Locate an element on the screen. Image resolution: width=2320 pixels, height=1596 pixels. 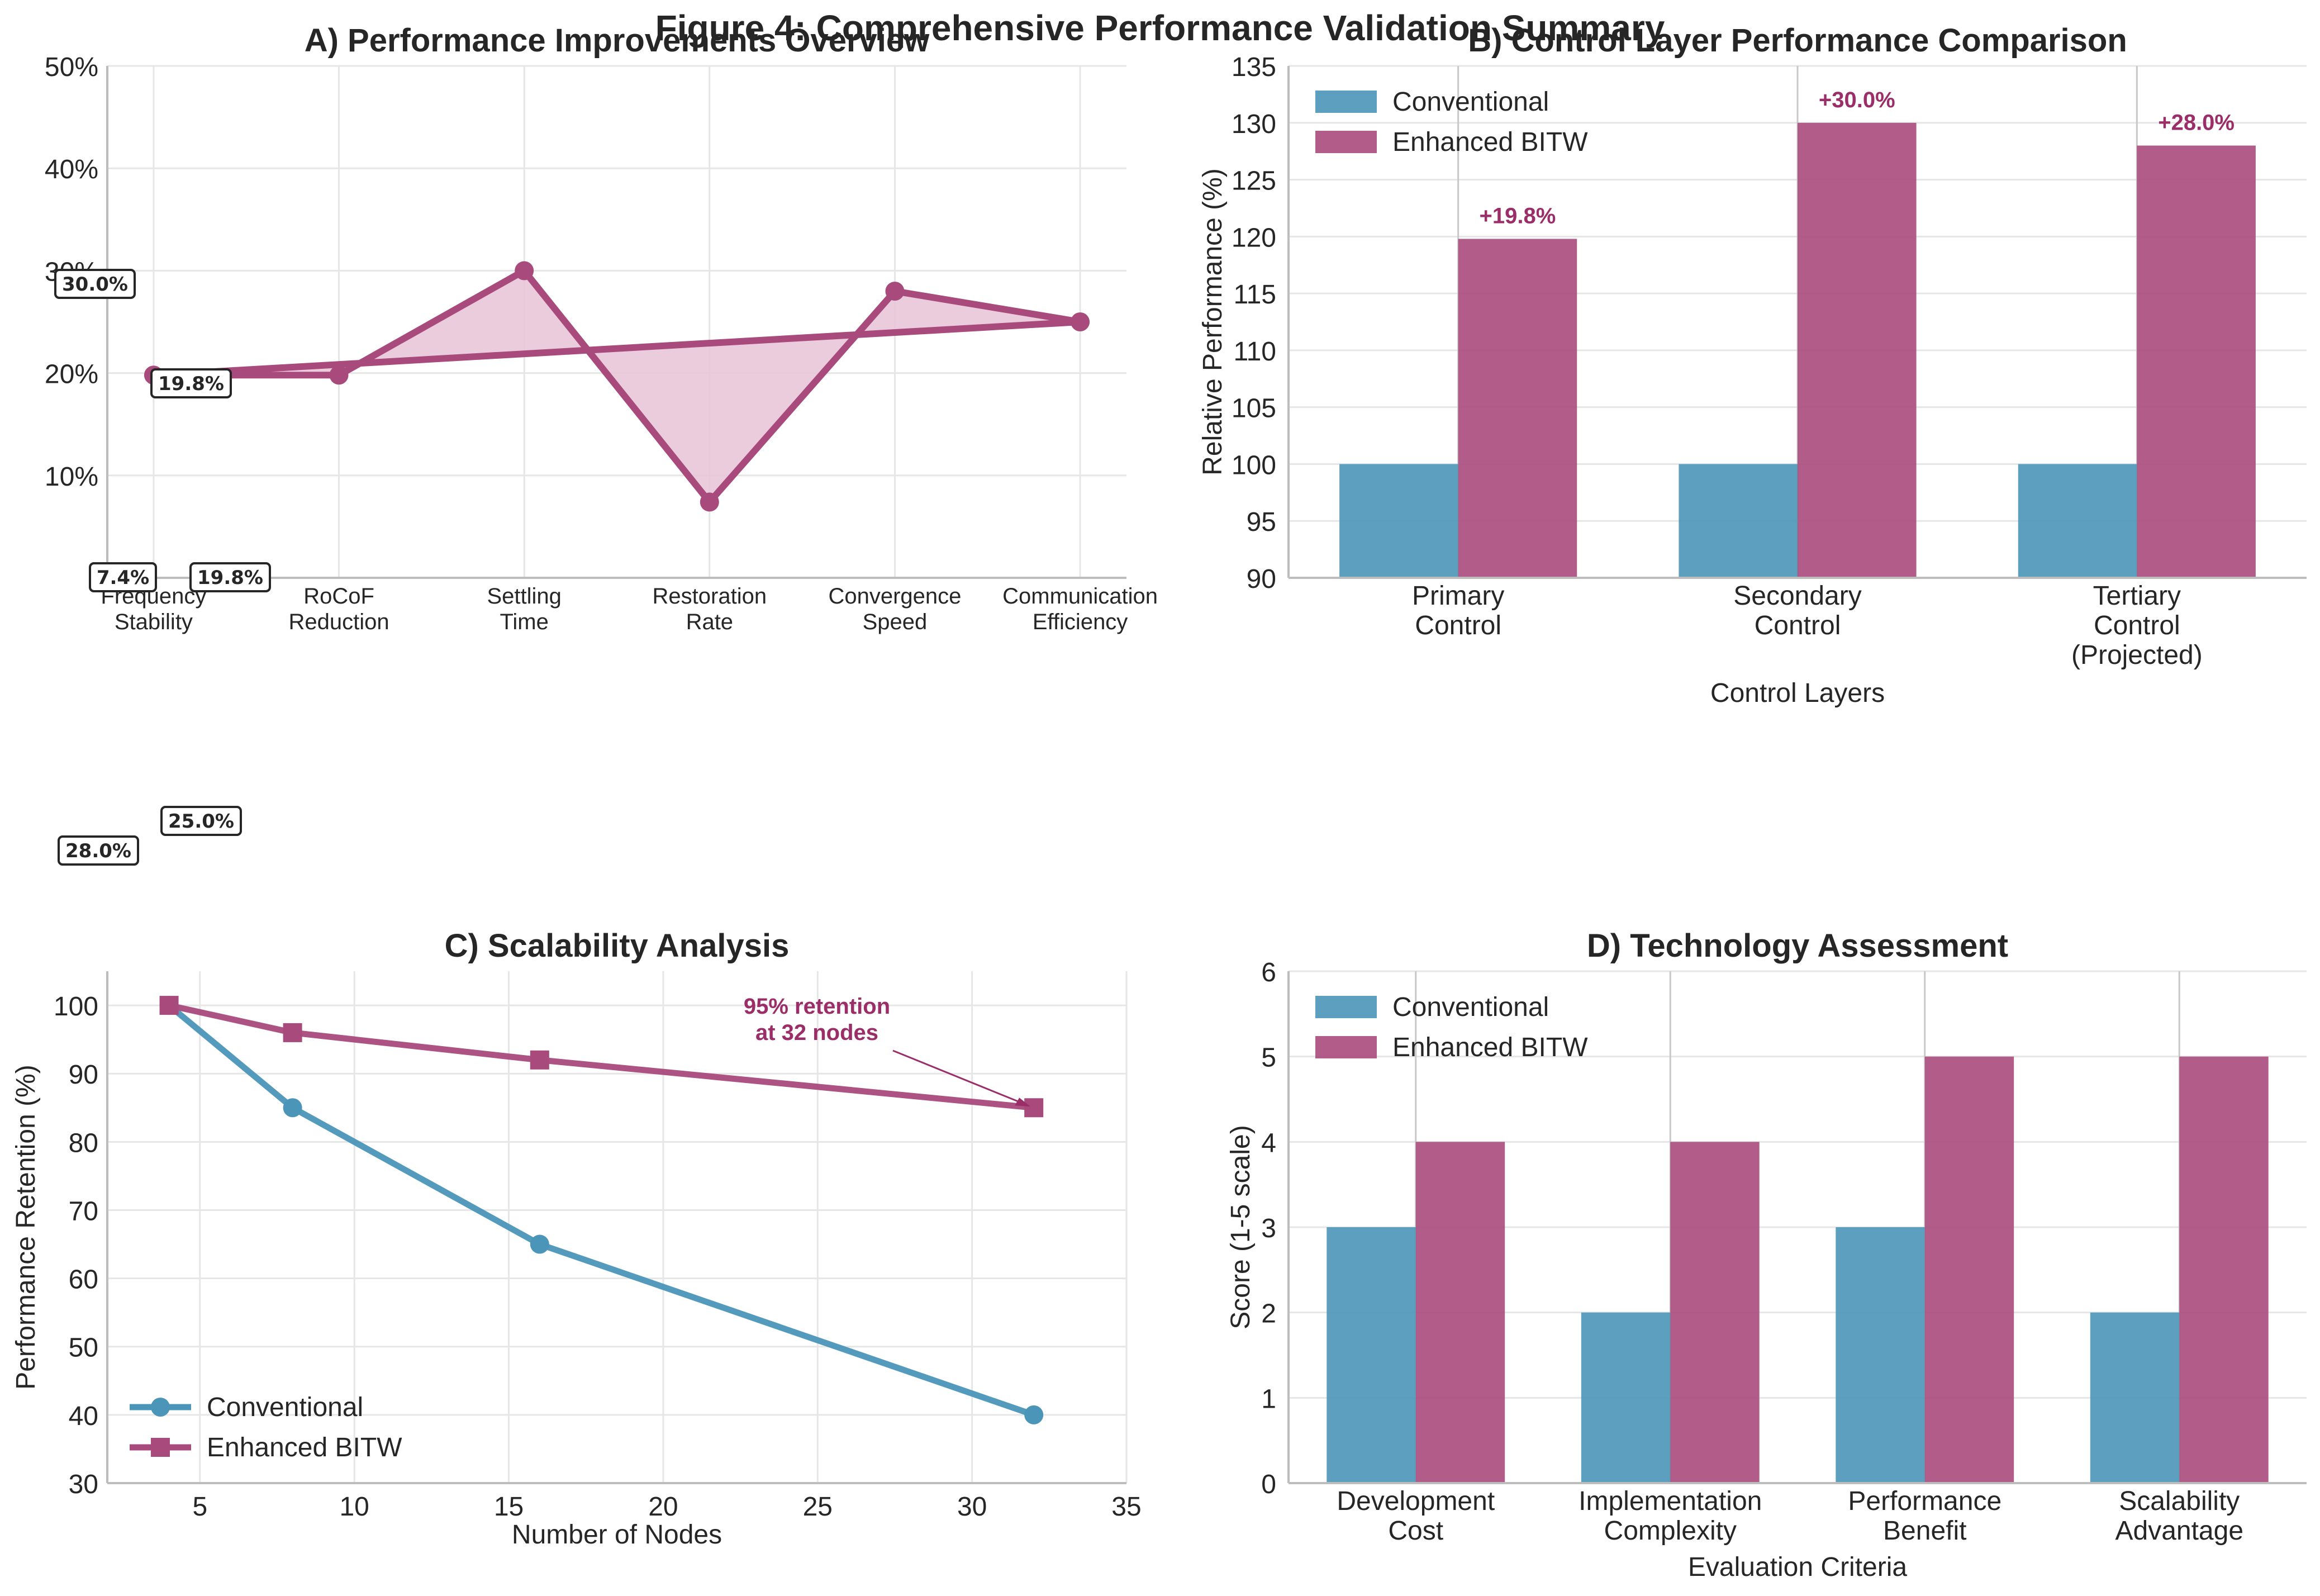
y-tick-label: 120 is located at coordinates (1254, 238).